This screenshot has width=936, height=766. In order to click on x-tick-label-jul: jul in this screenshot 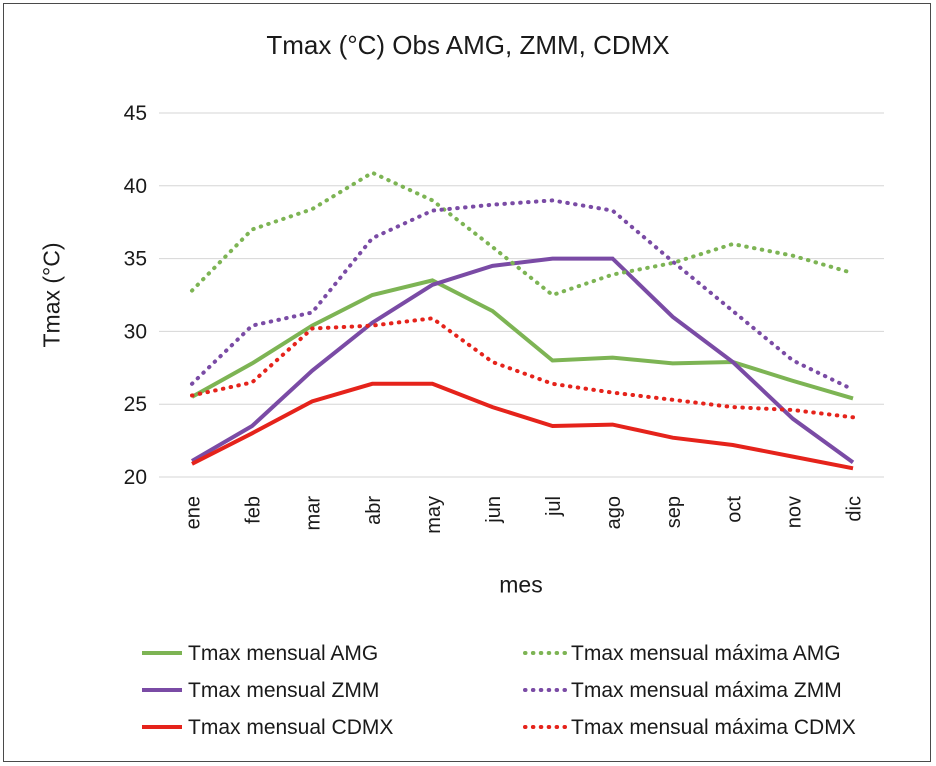, I will do `click(554, 506)`.